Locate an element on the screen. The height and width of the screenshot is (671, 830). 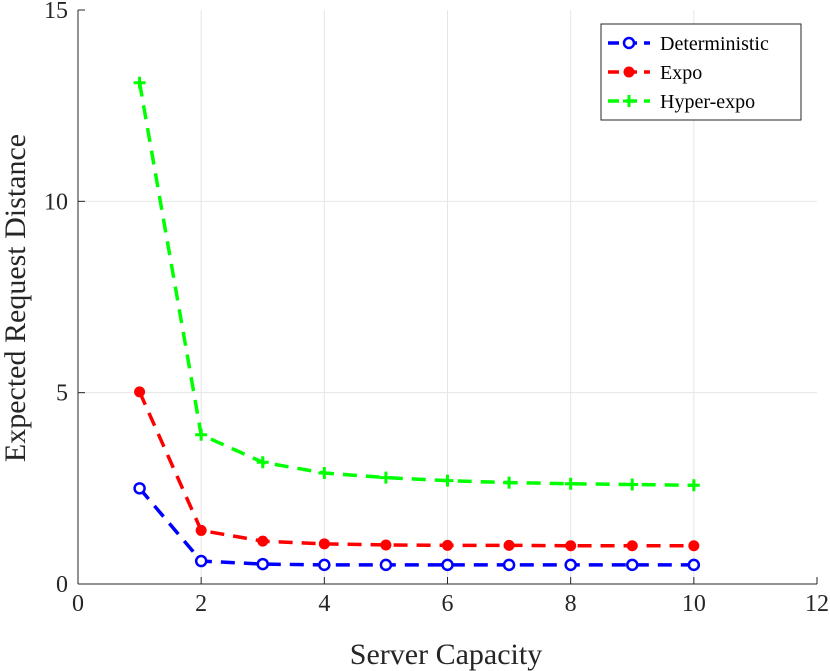
y-tick-label: 10 is located at coordinates (56, 202).